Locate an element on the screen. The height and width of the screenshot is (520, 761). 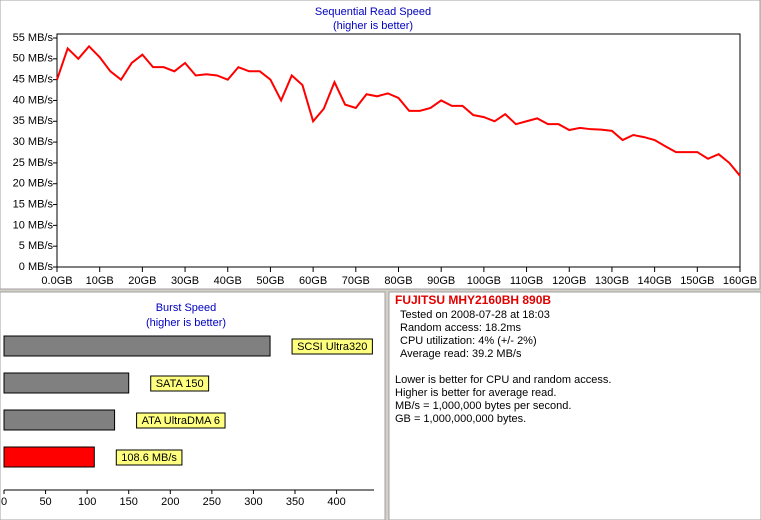
bar-label: 108.6 MB/s is located at coordinates (149, 458).